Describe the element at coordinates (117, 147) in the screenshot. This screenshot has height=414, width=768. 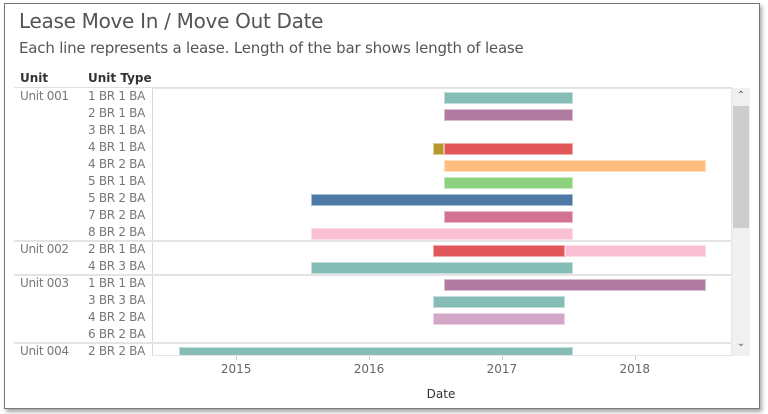
I see `unit-type-label: 4 BR 1 BA` at that location.